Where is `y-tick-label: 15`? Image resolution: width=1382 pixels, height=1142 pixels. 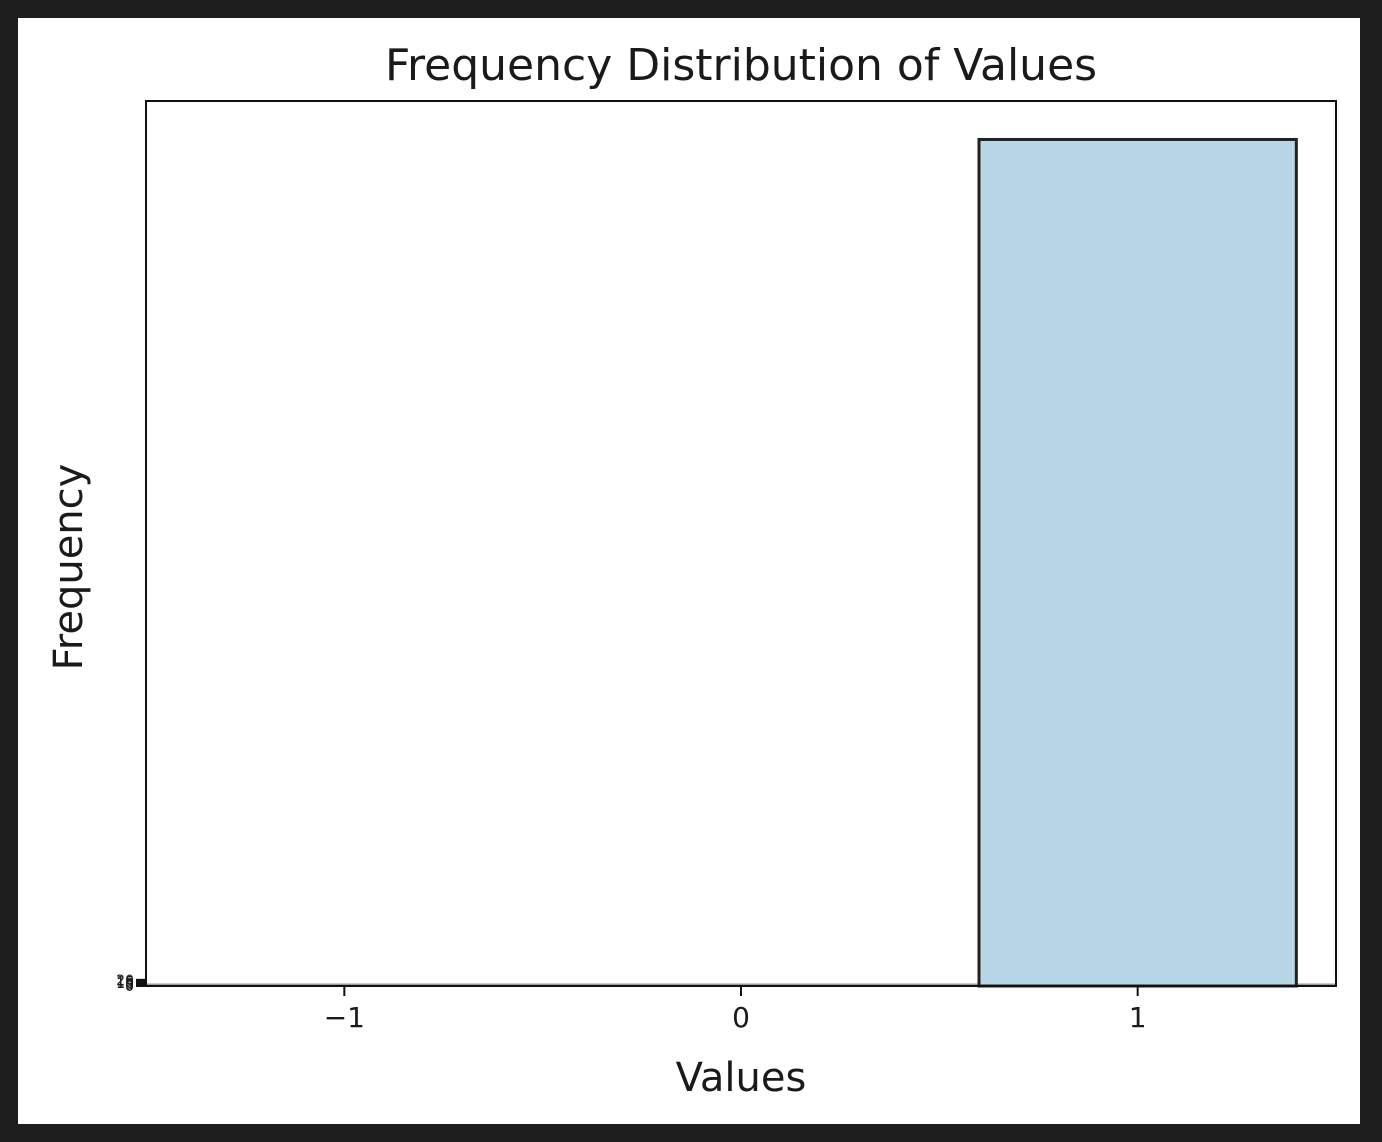 y-tick-label: 15 is located at coordinates (125, 982).